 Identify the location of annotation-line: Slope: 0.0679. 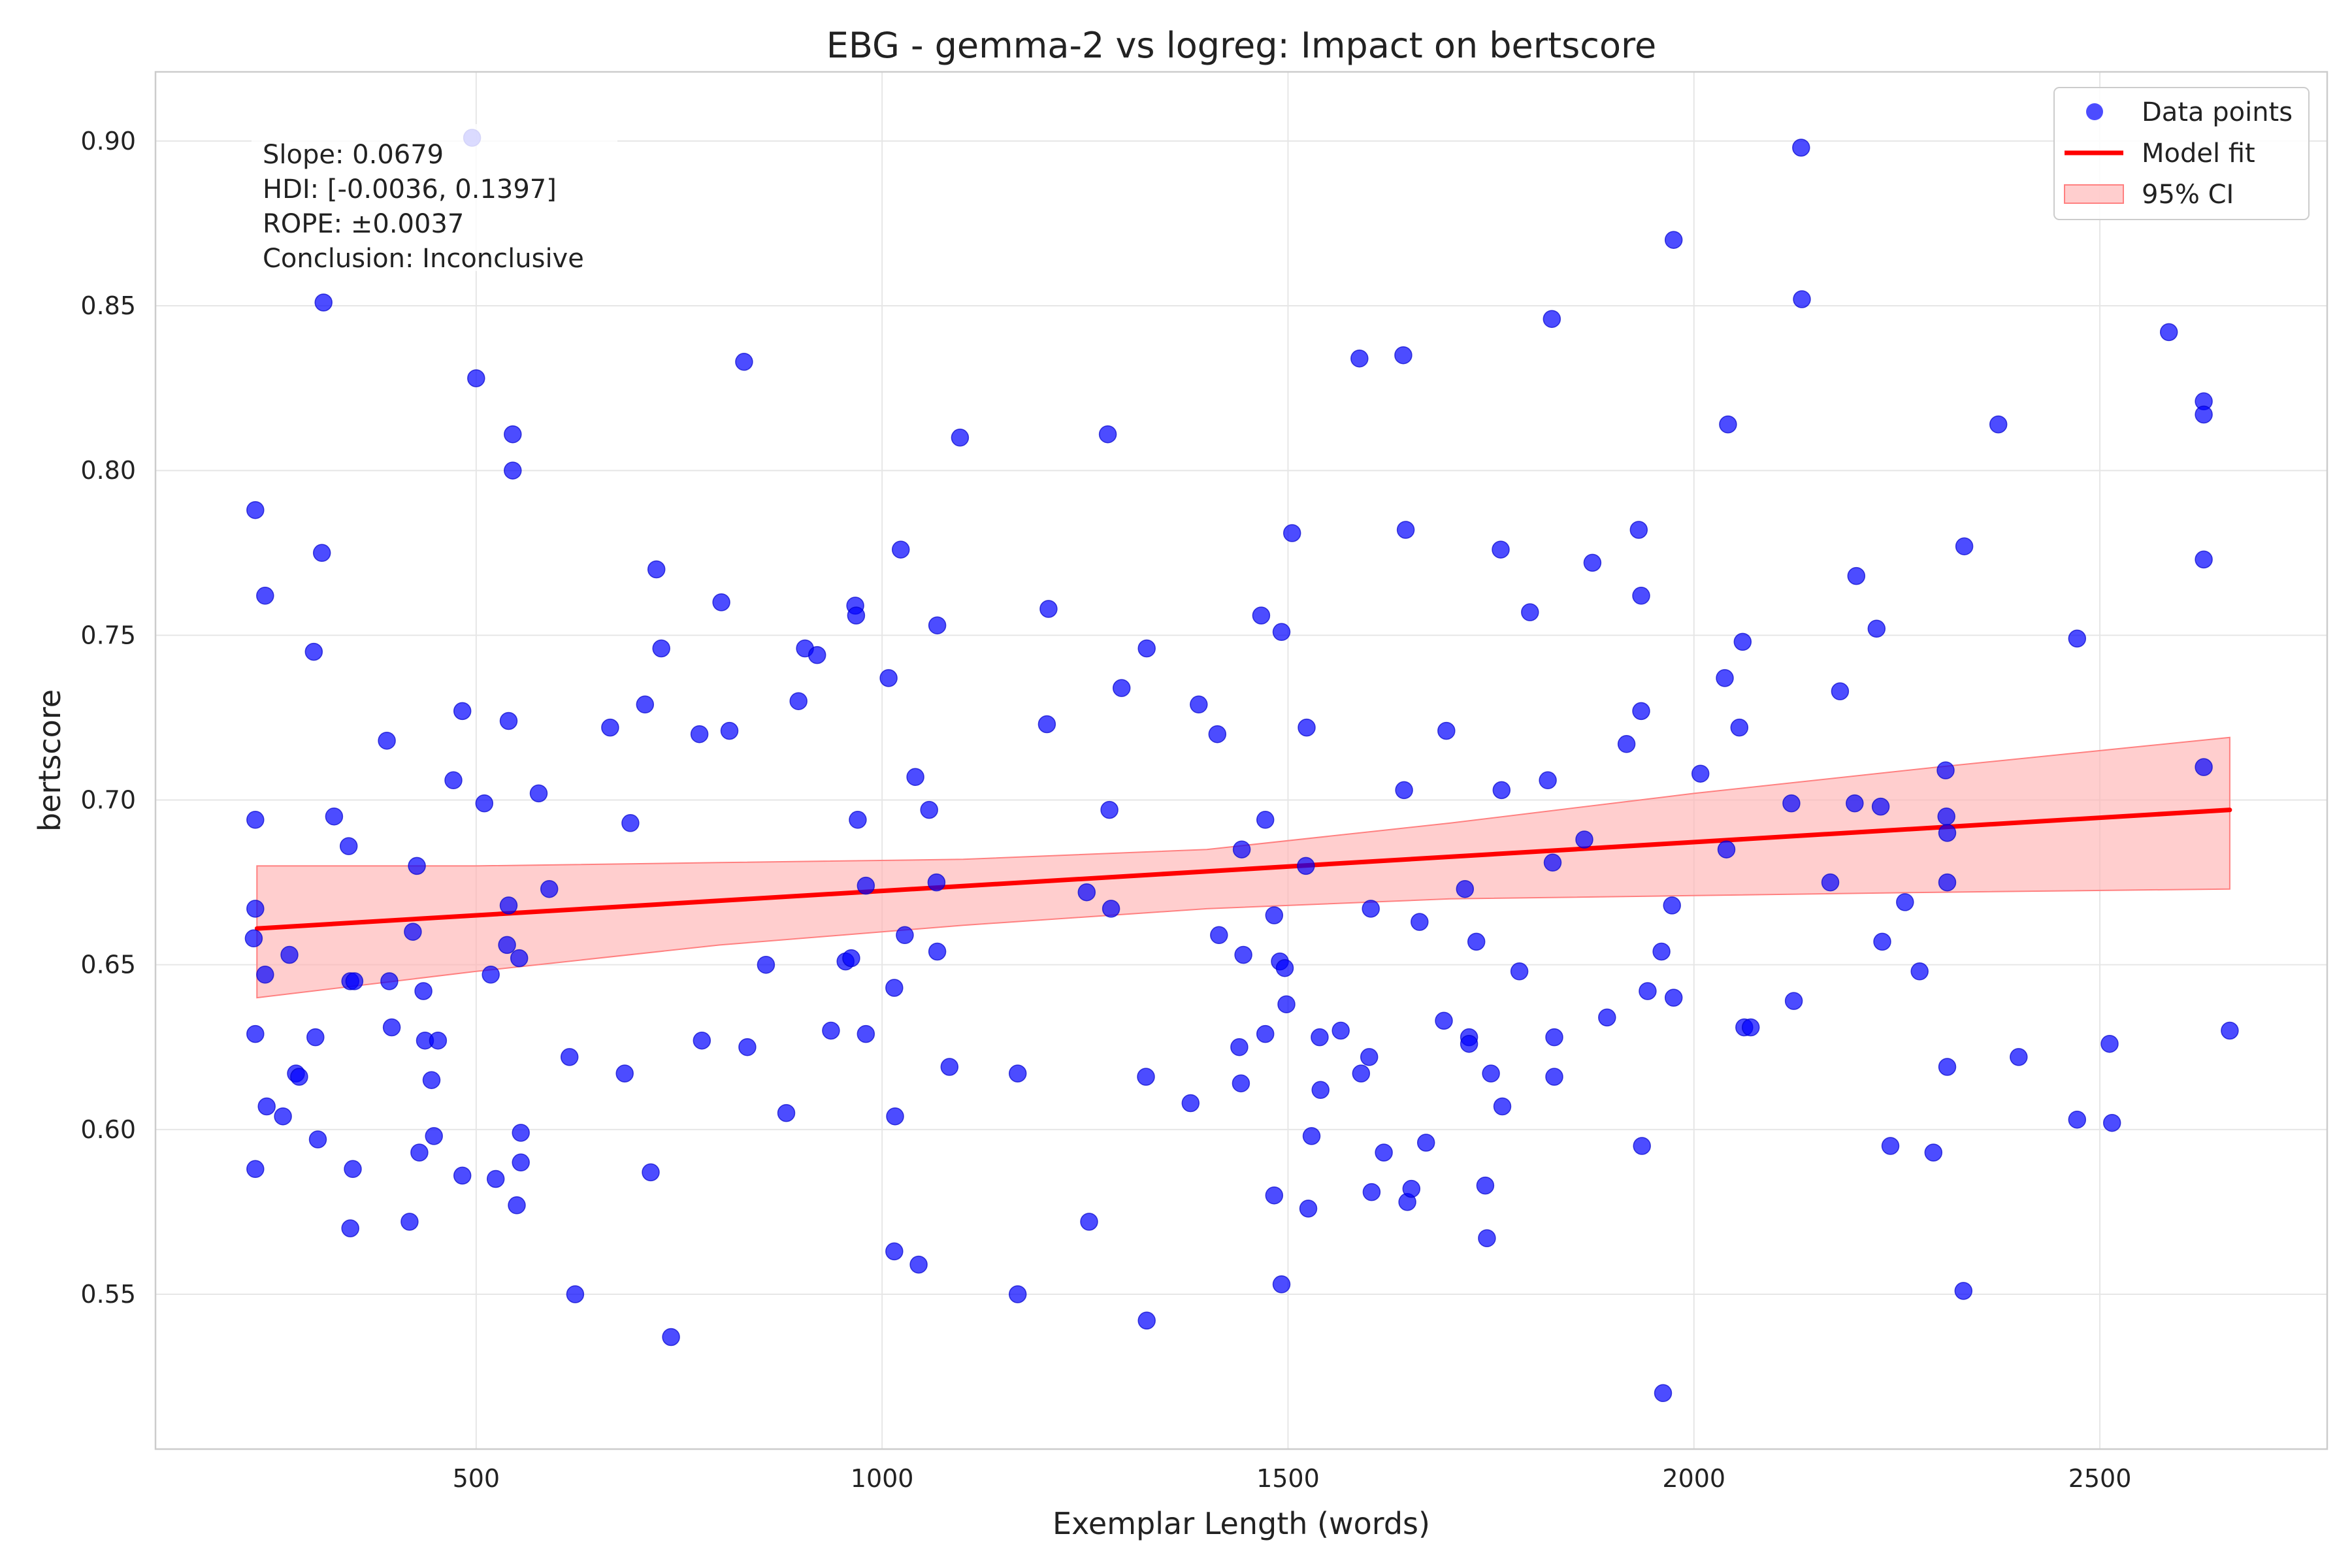
(353, 155).